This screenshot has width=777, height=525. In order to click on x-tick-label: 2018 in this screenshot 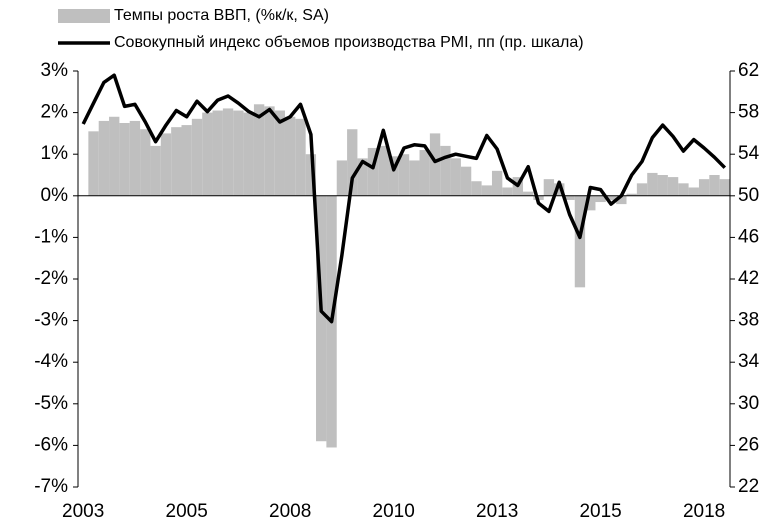, I will do `click(704, 511)`.